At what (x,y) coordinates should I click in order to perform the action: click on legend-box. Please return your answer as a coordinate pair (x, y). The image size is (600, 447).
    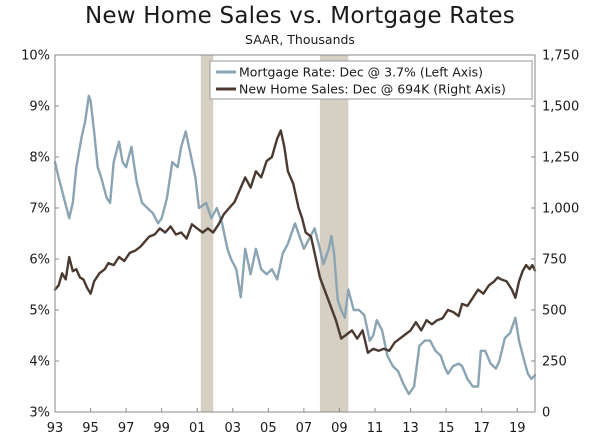
    Looking at the image, I should click on (371, 80).